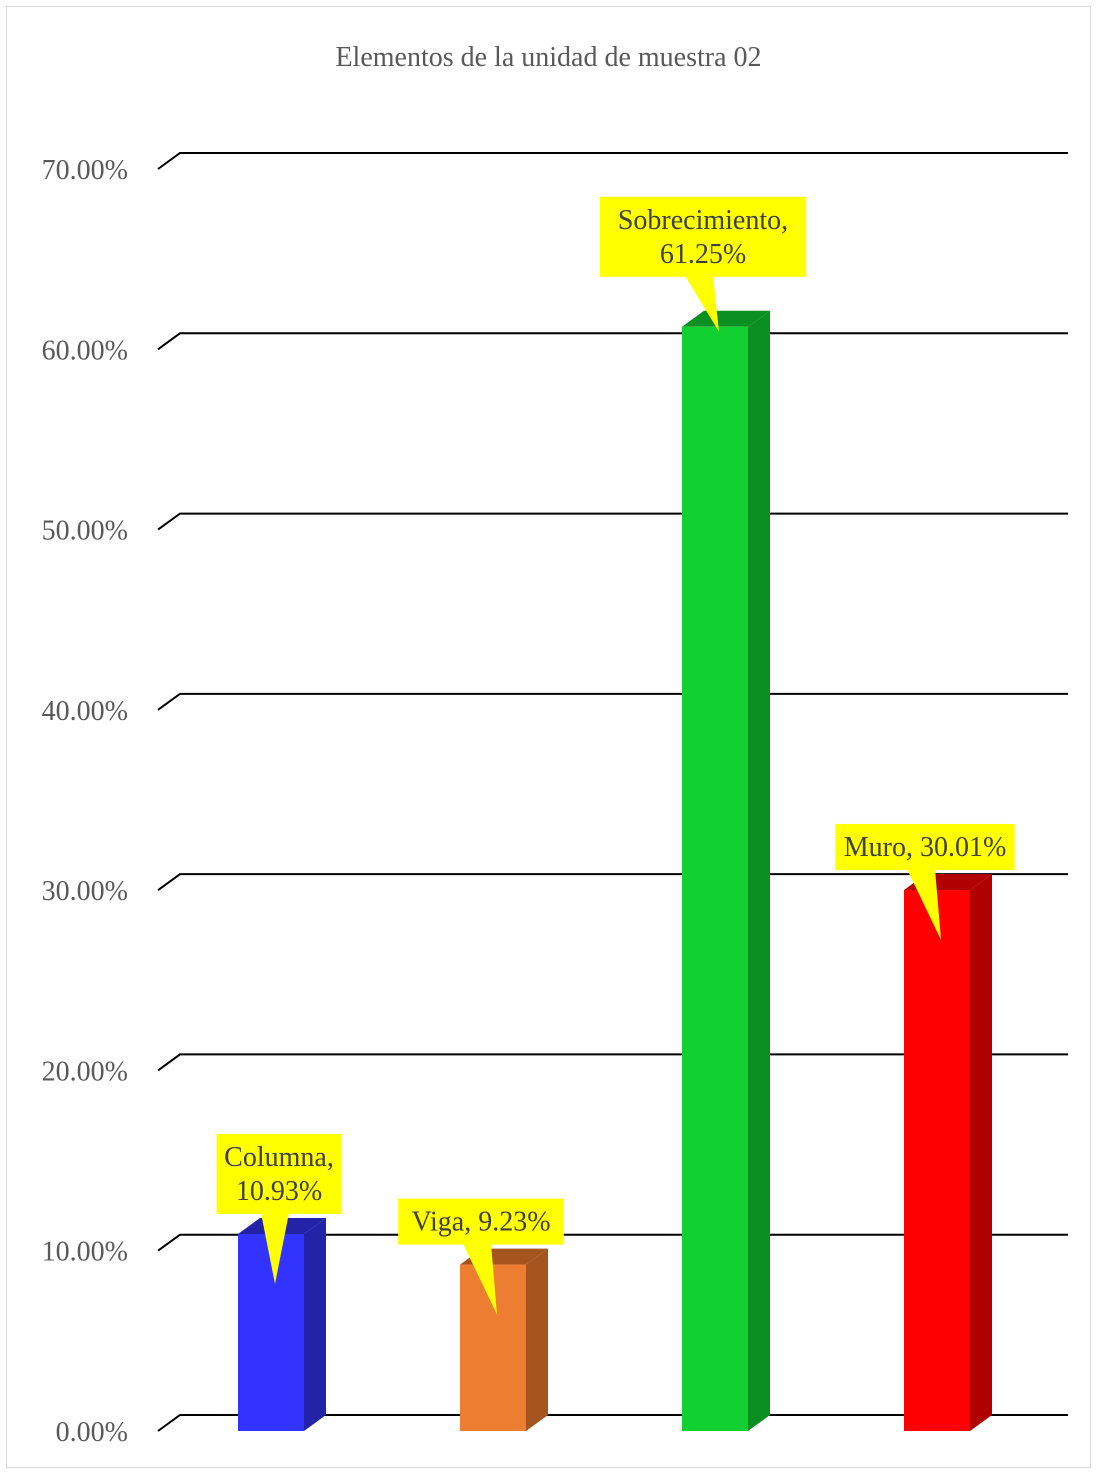  What do you see at coordinates (92, 1432) in the screenshot?
I see `y-tick-label: 0.00%` at bounding box center [92, 1432].